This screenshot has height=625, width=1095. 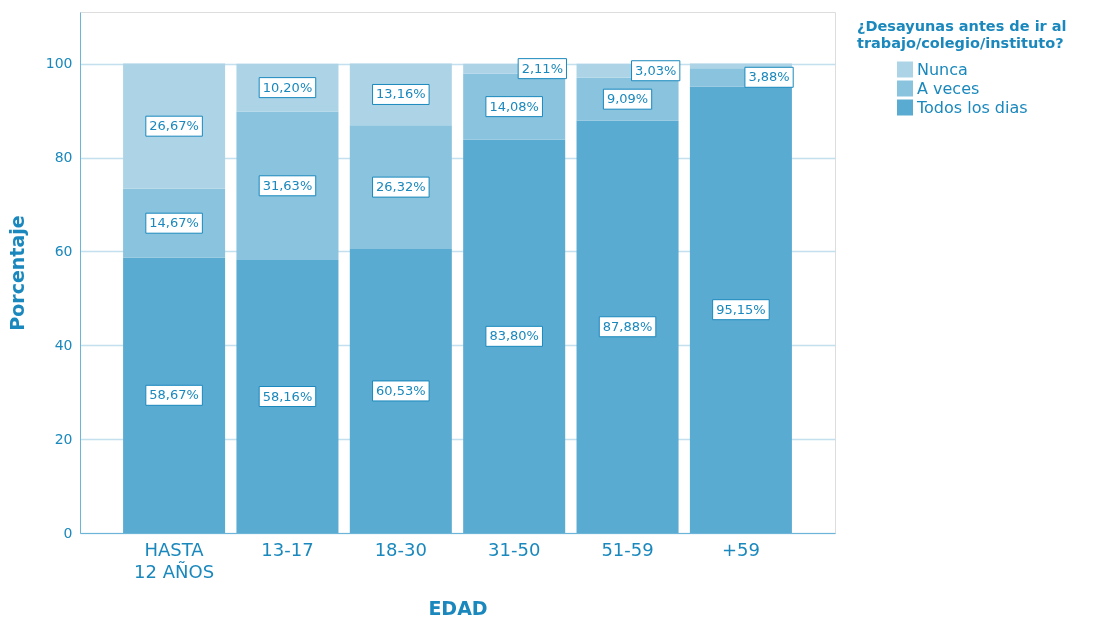 I want to click on data-label: 10,20%, so click(x=287, y=87).